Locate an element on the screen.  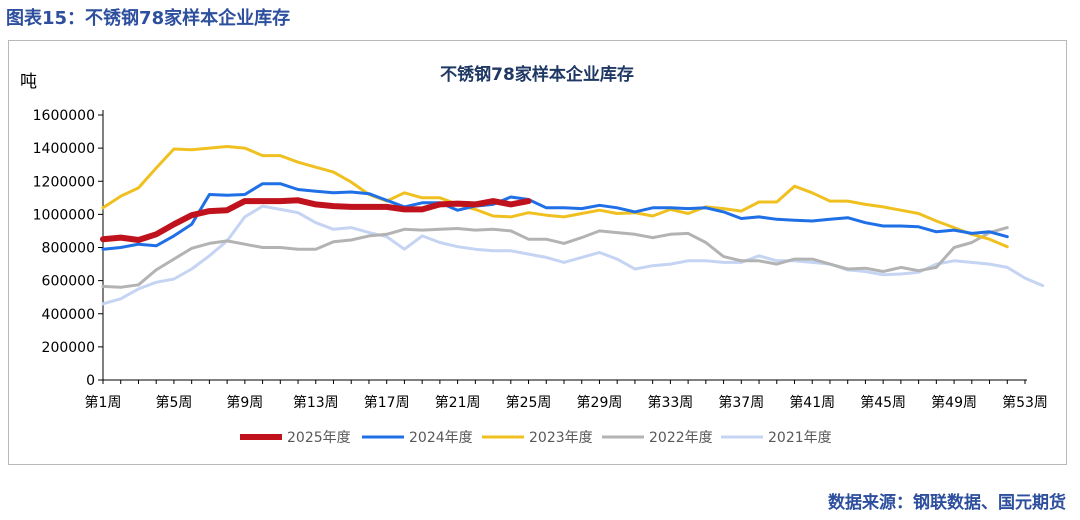
y-tick-label: 800000 is located at coordinates (68, 249).